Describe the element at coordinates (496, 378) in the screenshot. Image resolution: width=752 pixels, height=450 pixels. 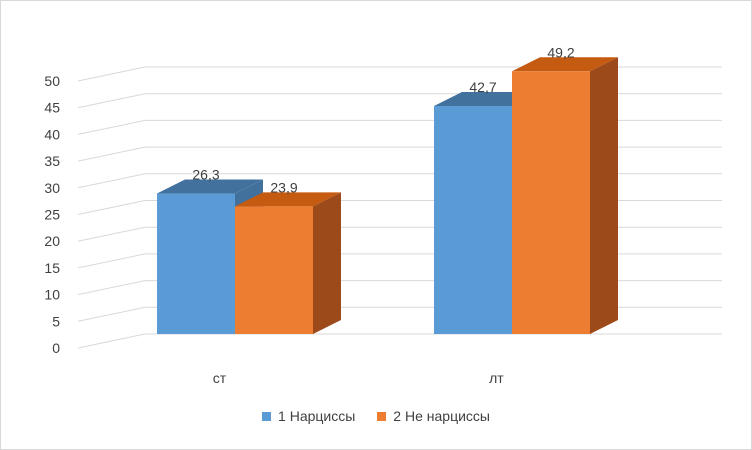
I see `x-tick-label: лт` at that location.